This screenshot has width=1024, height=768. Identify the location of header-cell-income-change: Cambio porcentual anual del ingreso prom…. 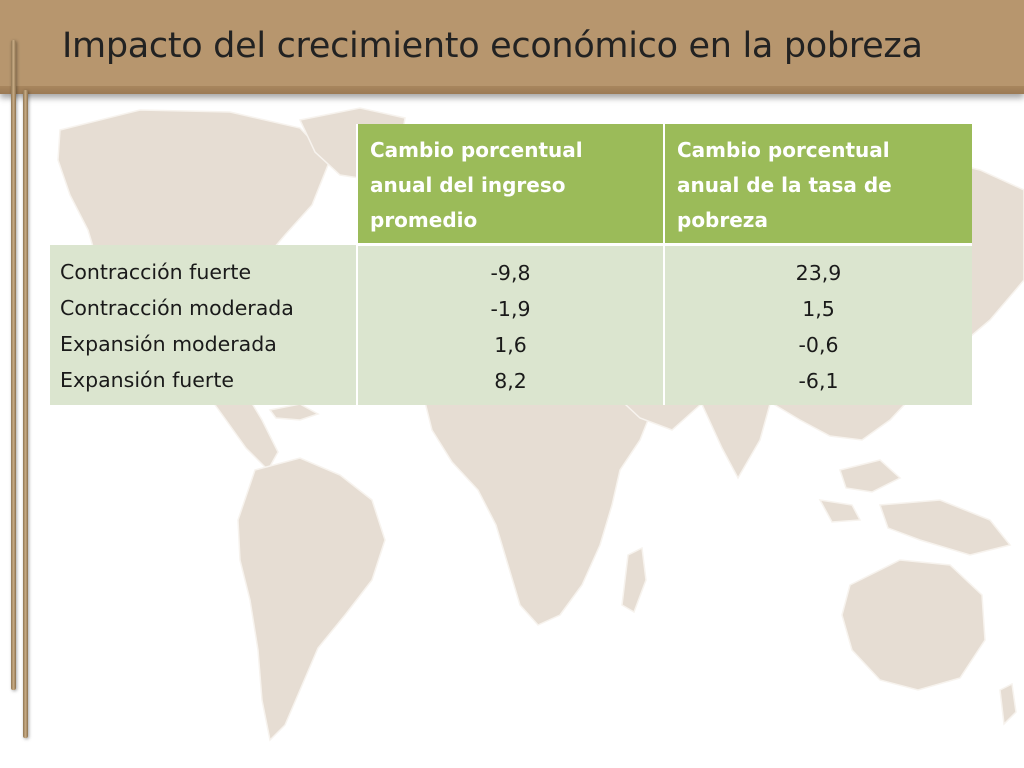
(510, 185).